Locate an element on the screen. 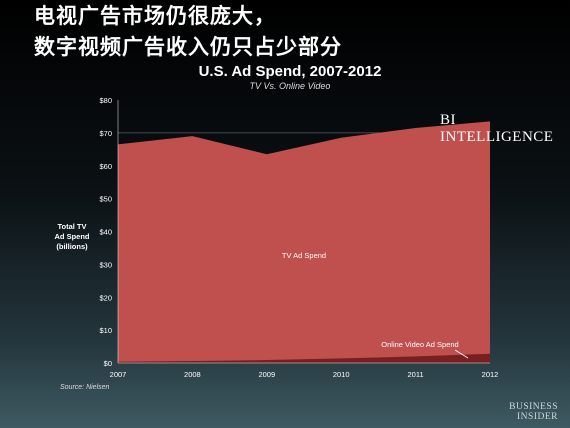  x-tick-label: 2007 is located at coordinates (118, 374).